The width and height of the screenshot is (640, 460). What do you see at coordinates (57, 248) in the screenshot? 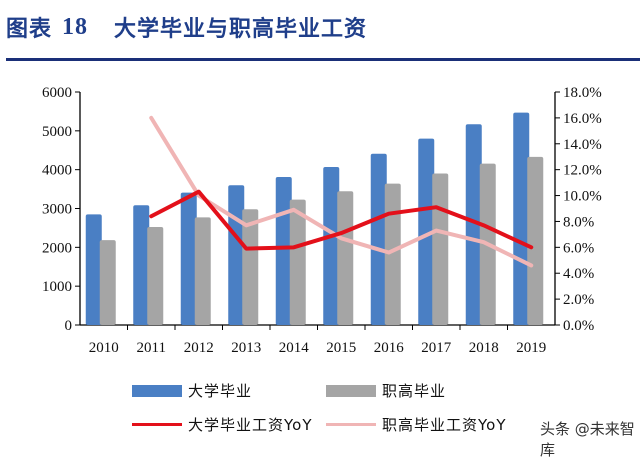
I see `left-axis-tick-label: 2000` at bounding box center [57, 248].